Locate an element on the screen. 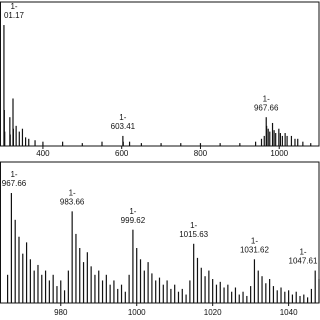 The width and height of the screenshot is (320, 320). x-tick-label: 600 is located at coordinates (122, 153).